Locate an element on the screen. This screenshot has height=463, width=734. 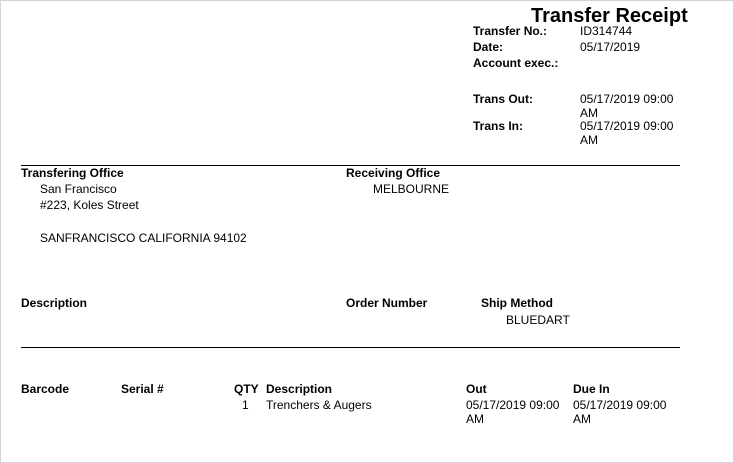
date-value: 05/17/2019 is located at coordinates (610, 47).